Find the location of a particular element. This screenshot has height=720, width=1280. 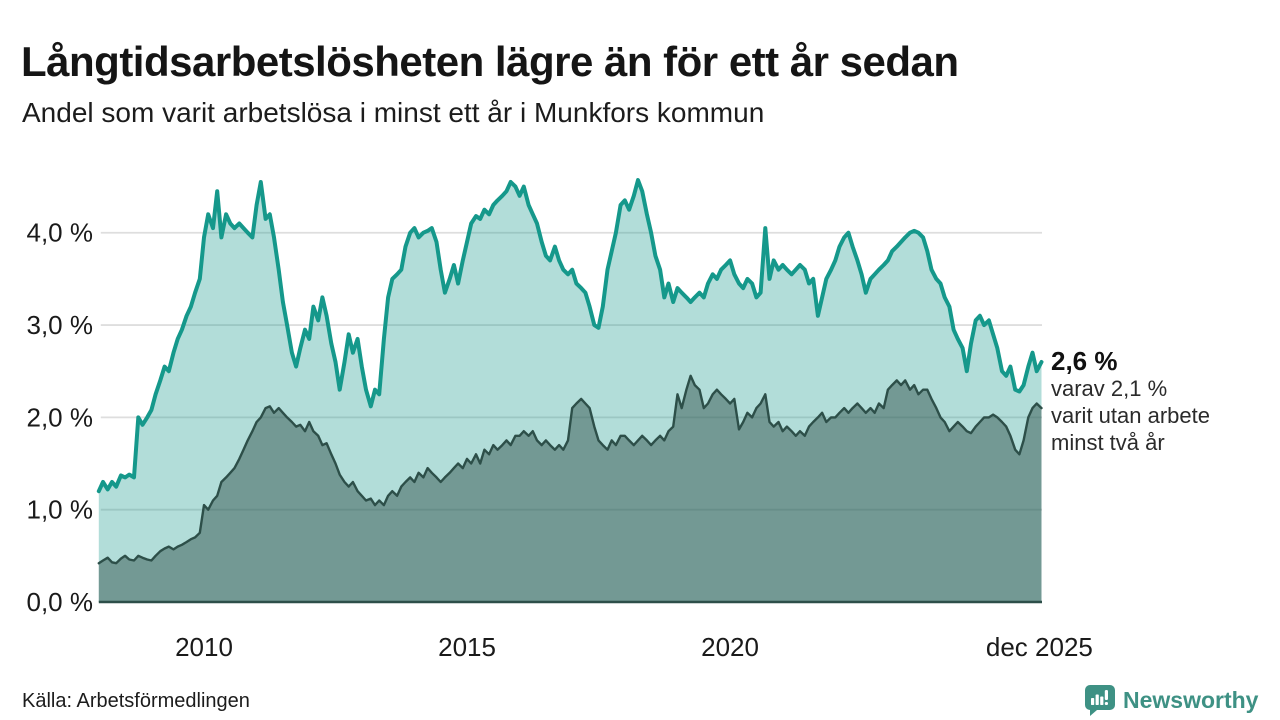

annotation-line: varit utan arbete is located at coordinates (1130, 415).